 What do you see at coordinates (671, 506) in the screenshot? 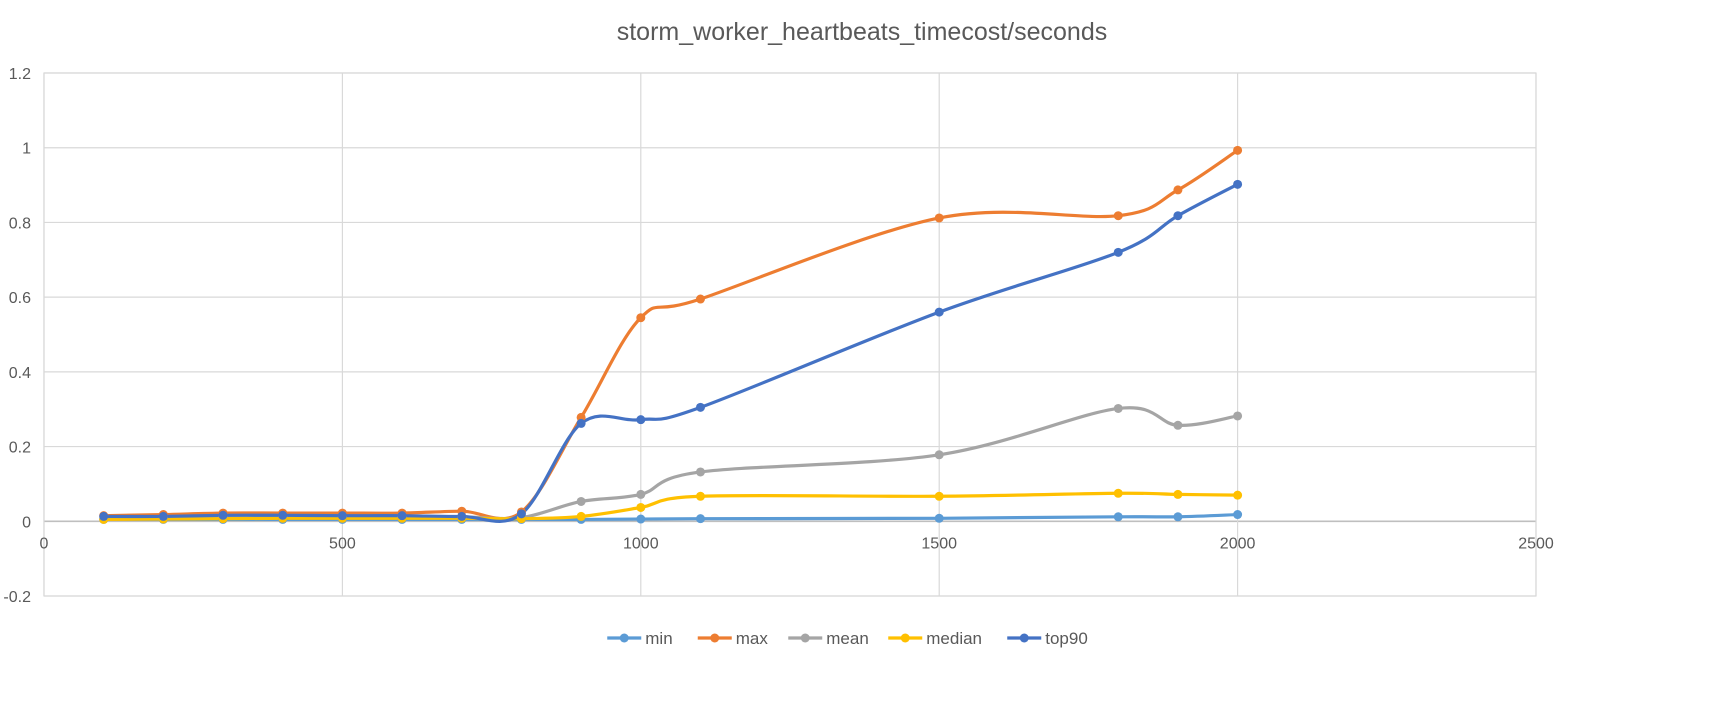
I see `series-line-median` at bounding box center [671, 506].